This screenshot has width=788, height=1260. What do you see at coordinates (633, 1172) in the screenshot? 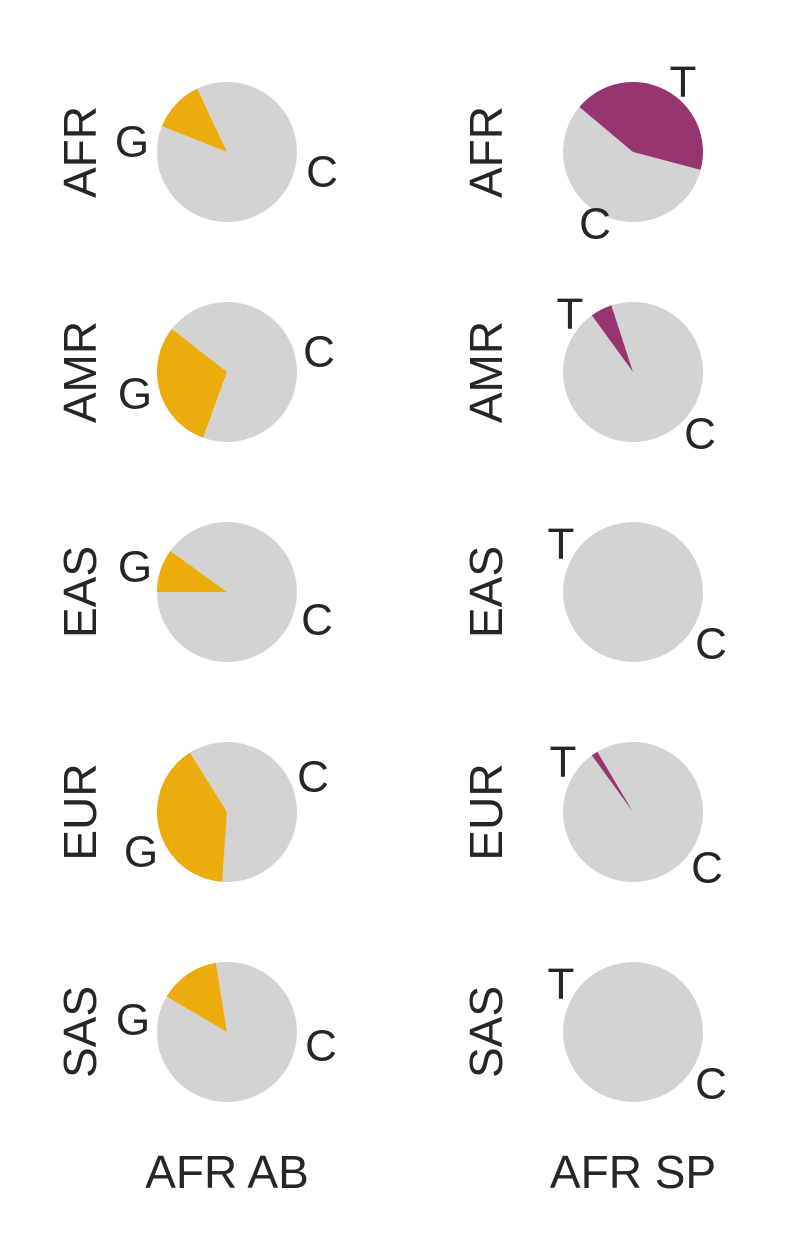
I see `column-label-afr-sp: AFR SP` at bounding box center [633, 1172].